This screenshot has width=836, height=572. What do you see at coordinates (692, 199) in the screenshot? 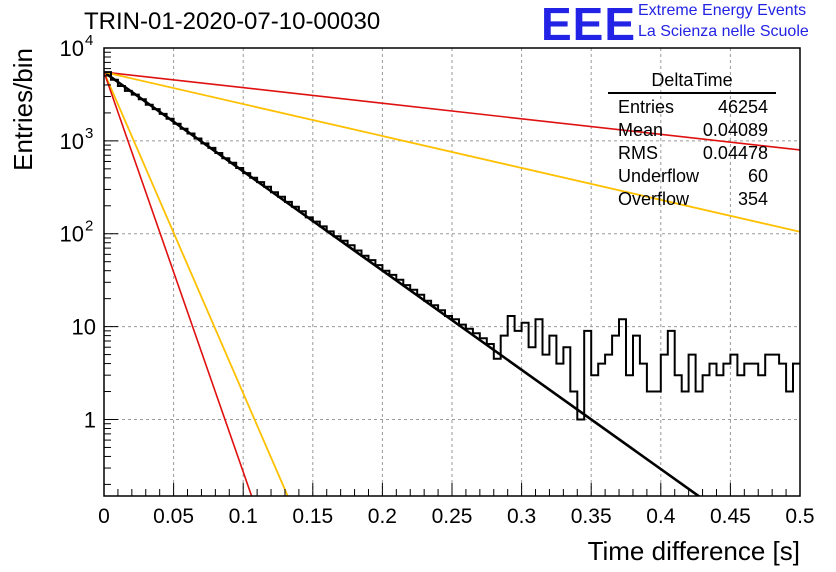
I see `stats-row-overflow: Overflow 354` at bounding box center [692, 199].